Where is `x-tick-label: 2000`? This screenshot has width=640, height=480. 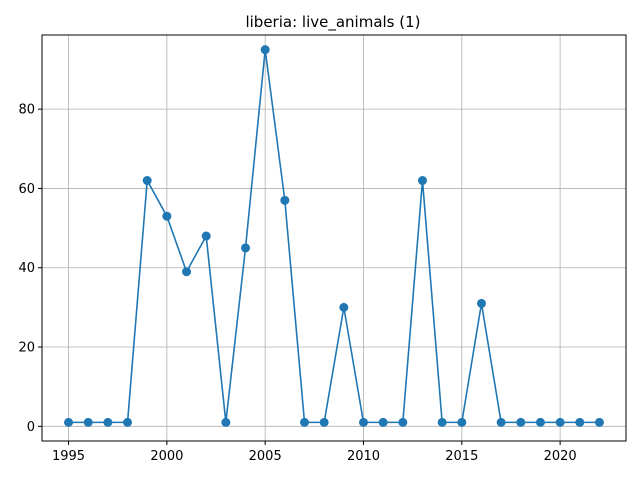
x-tick-label: 2000 is located at coordinates (166, 456).